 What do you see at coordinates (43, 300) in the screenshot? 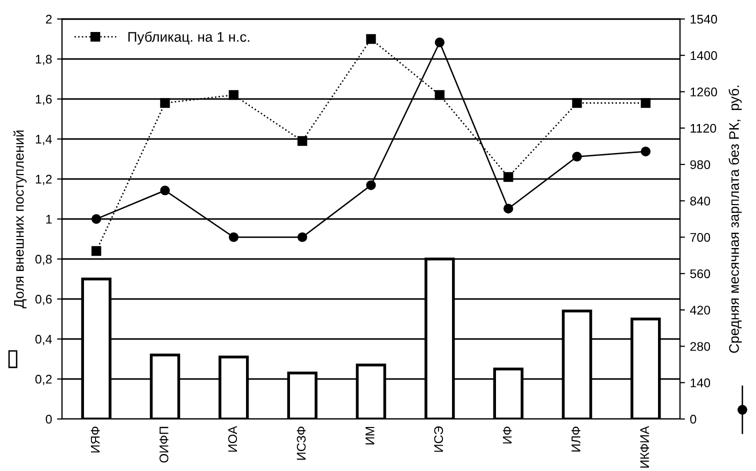
I see `y-tick-label: 0,6` at bounding box center [43, 300].